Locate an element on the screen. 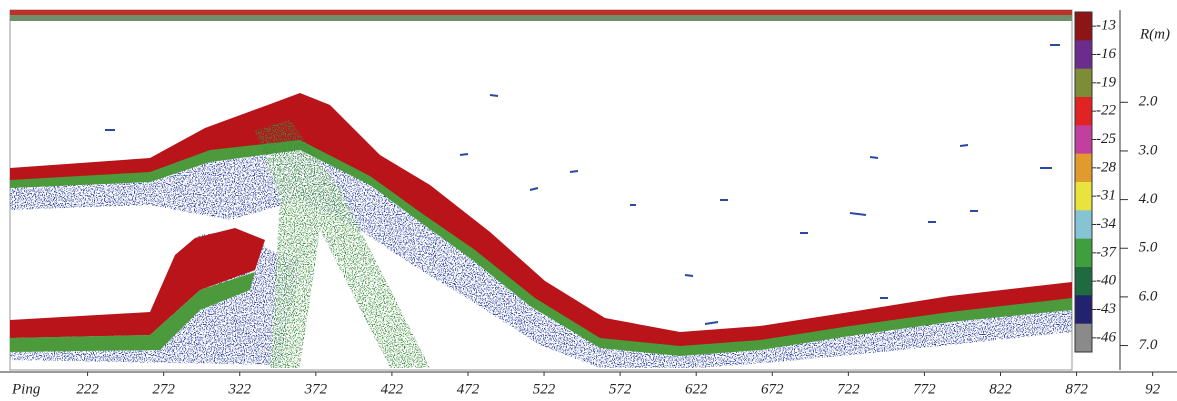 The width and height of the screenshot is (1177, 401). x-tick-label: 322 is located at coordinates (239, 389).